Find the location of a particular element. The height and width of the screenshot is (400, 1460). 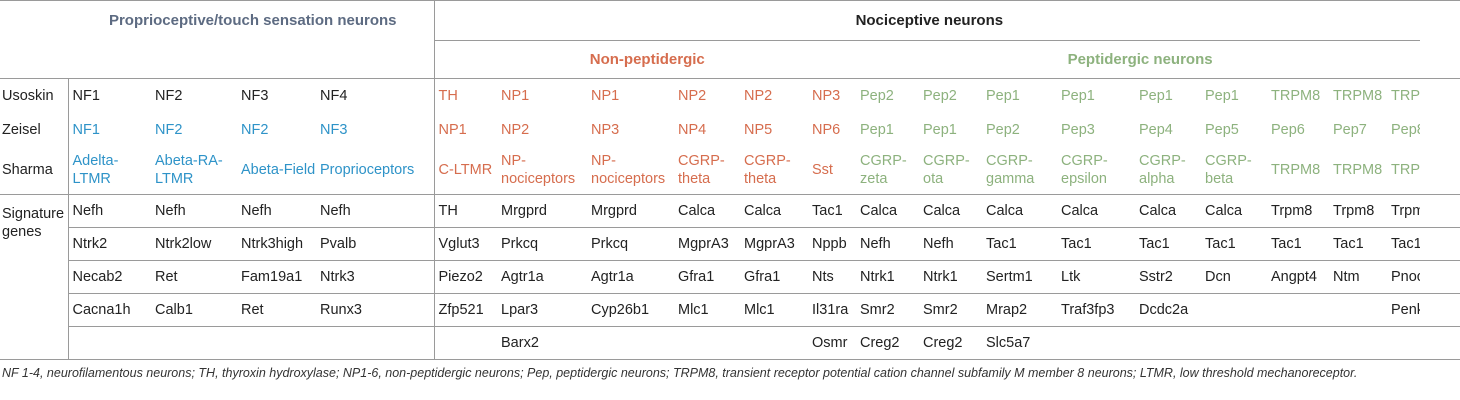

cell: Pep3 is located at coordinates (1078, 129).